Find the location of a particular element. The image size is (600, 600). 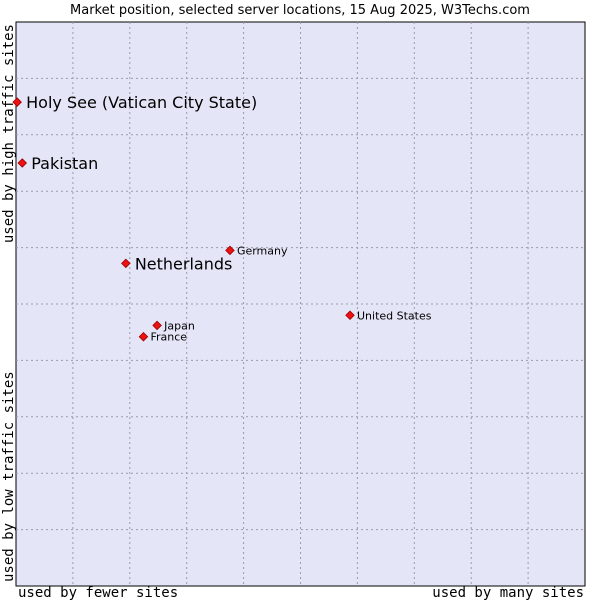

x-axis-label-right: used by many sites is located at coordinates (508, 592).